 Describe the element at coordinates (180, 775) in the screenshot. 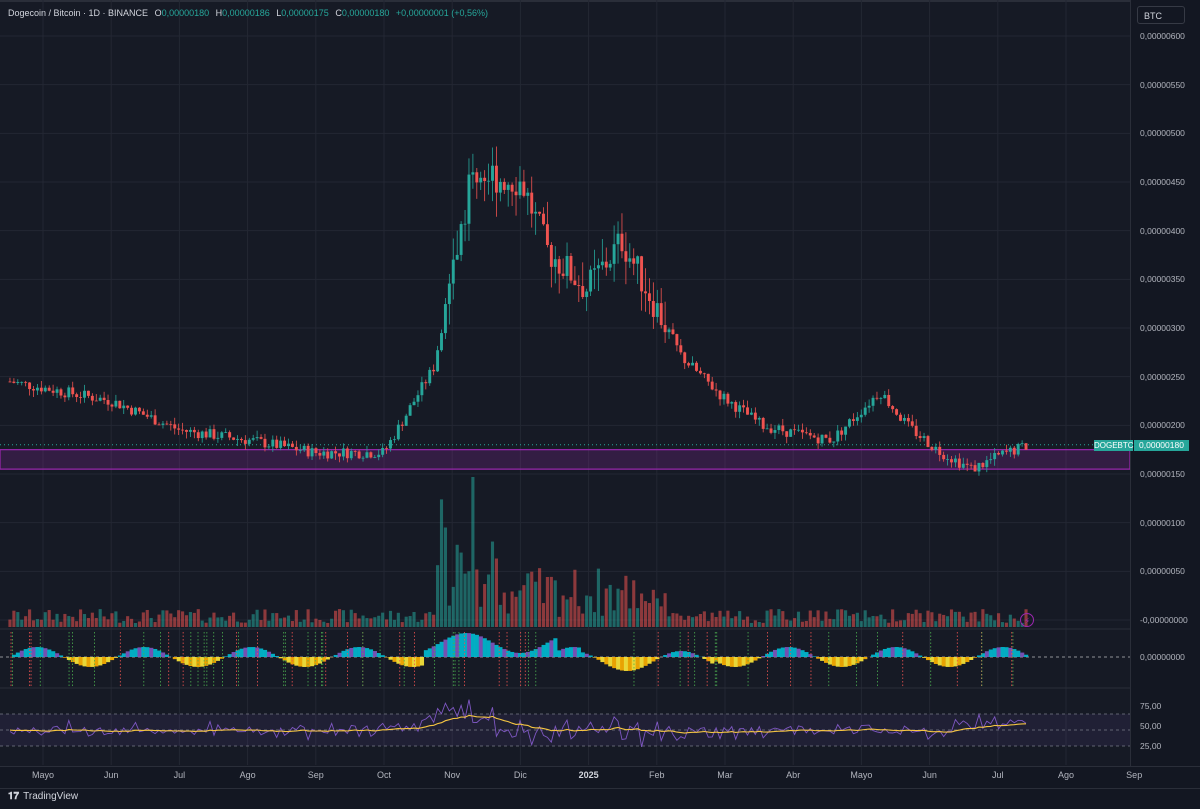

I see `time-tick-label: Jul` at that location.